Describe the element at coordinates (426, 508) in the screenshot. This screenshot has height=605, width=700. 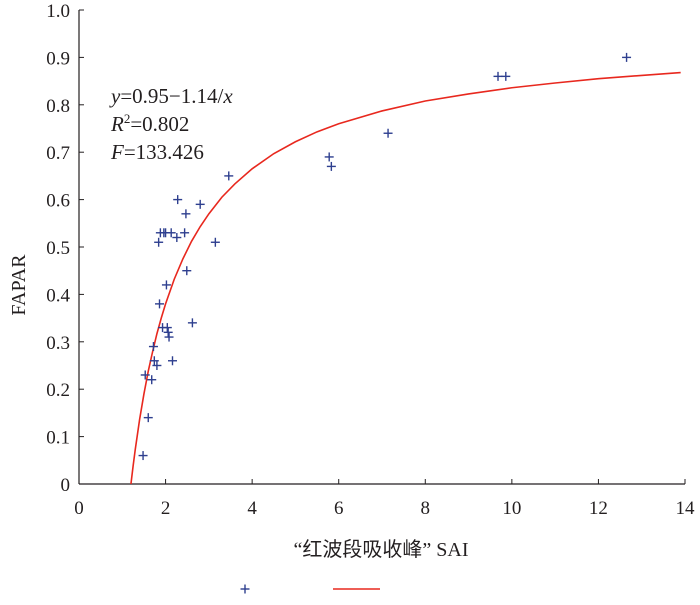
I see `x-tick-label: 8` at that location.